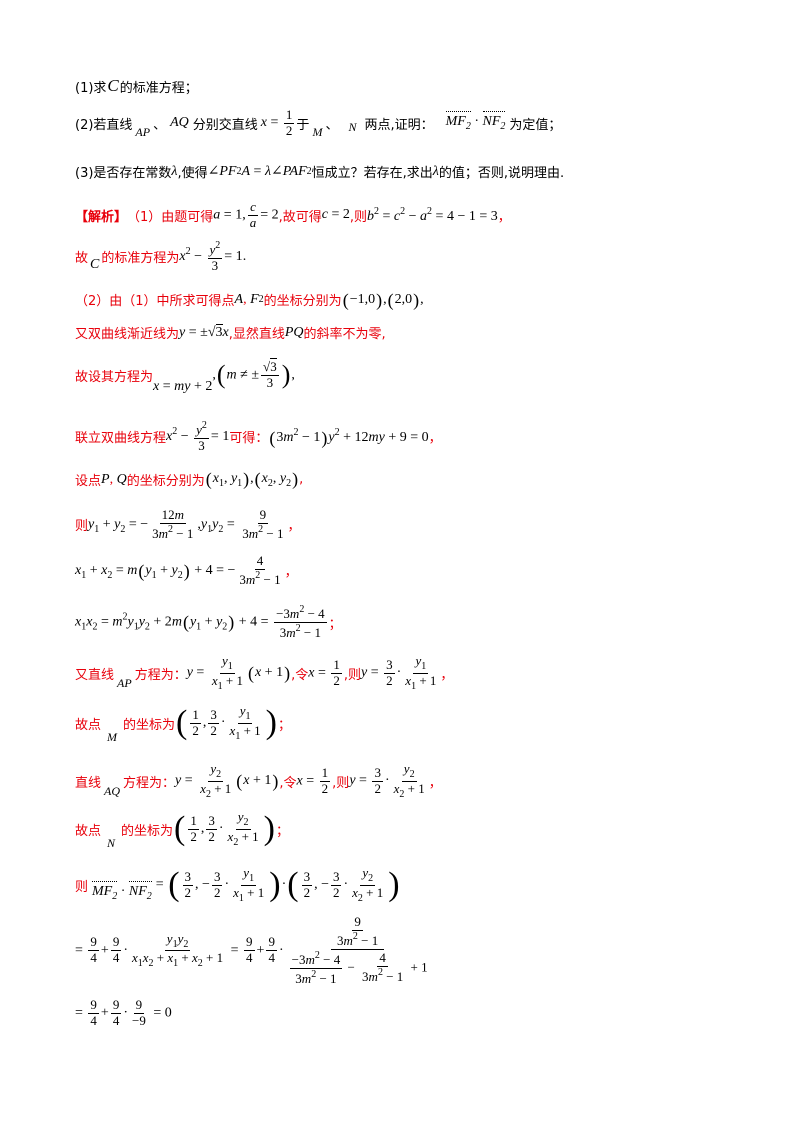 The image size is (800, 1132). What do you see at coordinates (189, 479) in the screenshot?
I see `solution-part2-line5: 设点 P, Q 的坐标分别为 (x1, y1),(x2, y2),` at bounding box center [189, 479].